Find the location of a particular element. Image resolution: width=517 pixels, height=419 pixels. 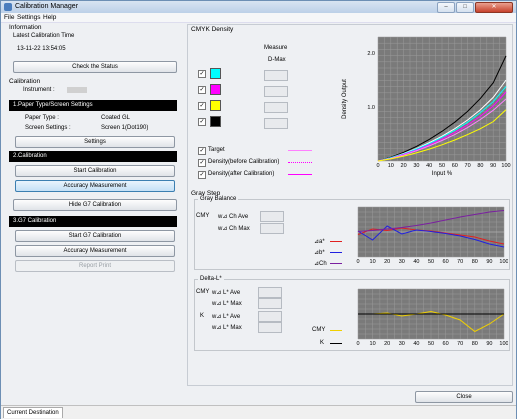

k-l-max-label: w⊿ L* Max is located at coordinates (227, 328).